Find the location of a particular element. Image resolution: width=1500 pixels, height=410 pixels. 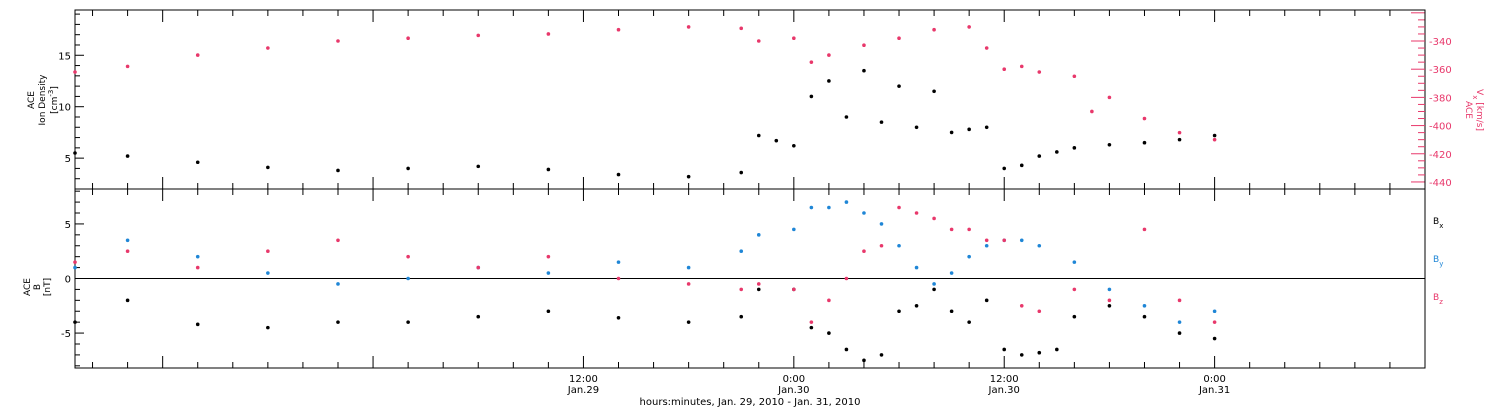

top-right-label-sub: x is located at coordinates (1475, 97).